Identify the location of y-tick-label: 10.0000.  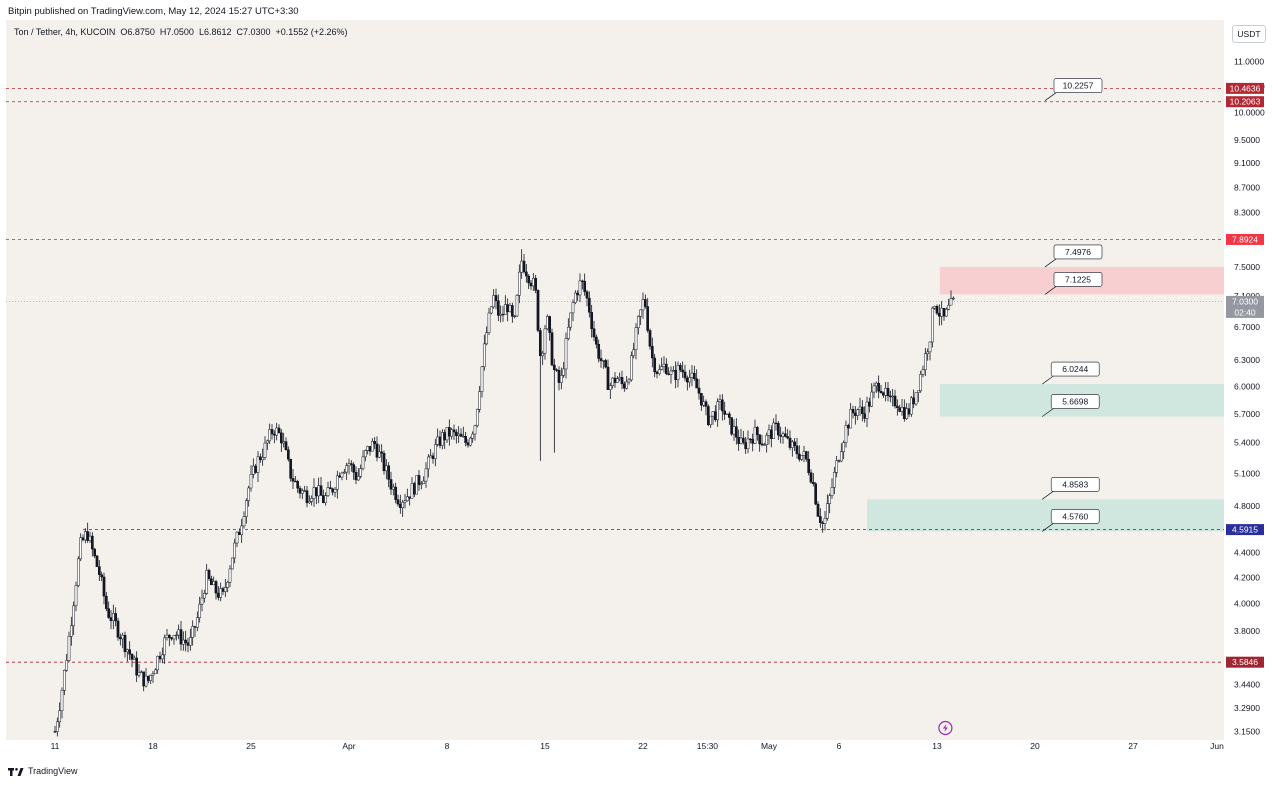
(1249, 113).